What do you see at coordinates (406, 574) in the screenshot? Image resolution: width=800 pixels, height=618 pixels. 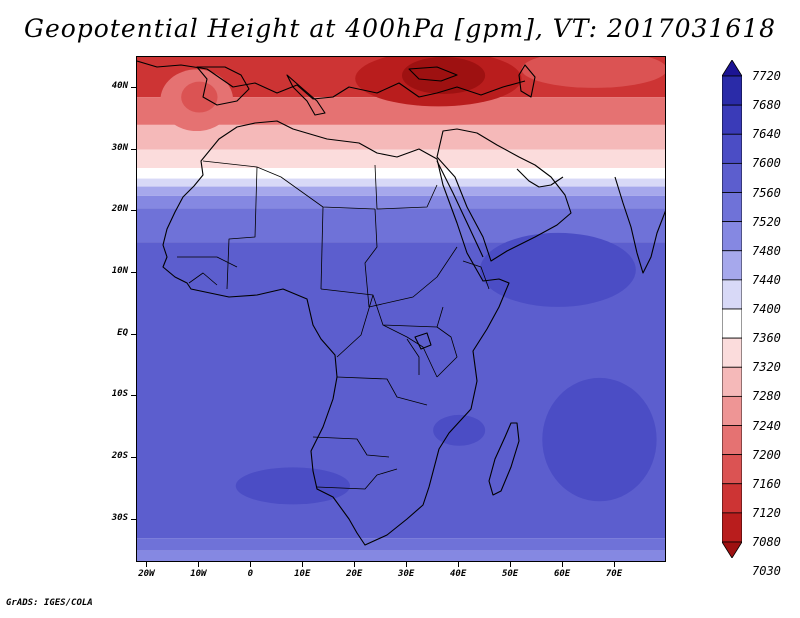 I see `lon-label-30e: 30E` at bounding box center [406, 574].